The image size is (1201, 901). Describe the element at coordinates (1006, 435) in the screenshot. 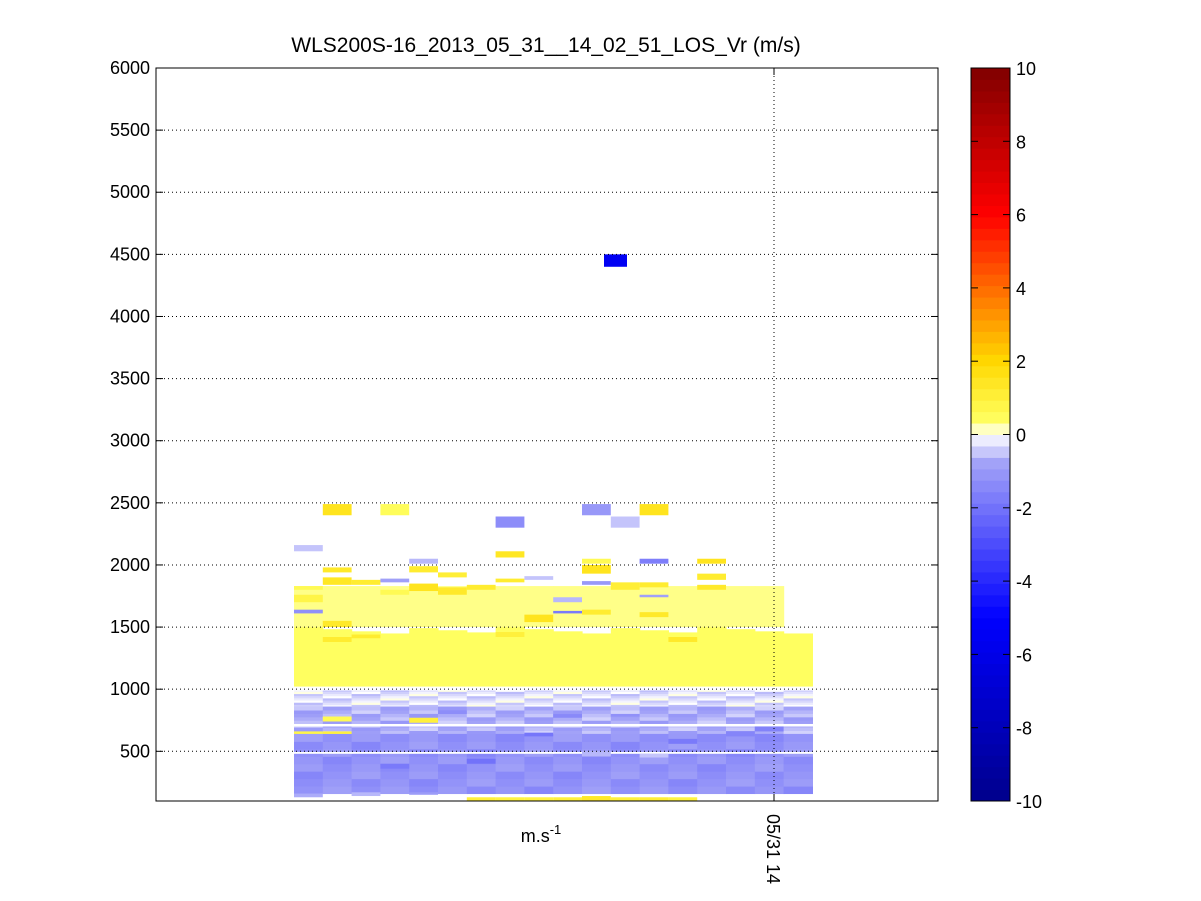

I see `colorbar: -10 -8 -6 -4 -2 0 2 4 6 8 10` at that location.